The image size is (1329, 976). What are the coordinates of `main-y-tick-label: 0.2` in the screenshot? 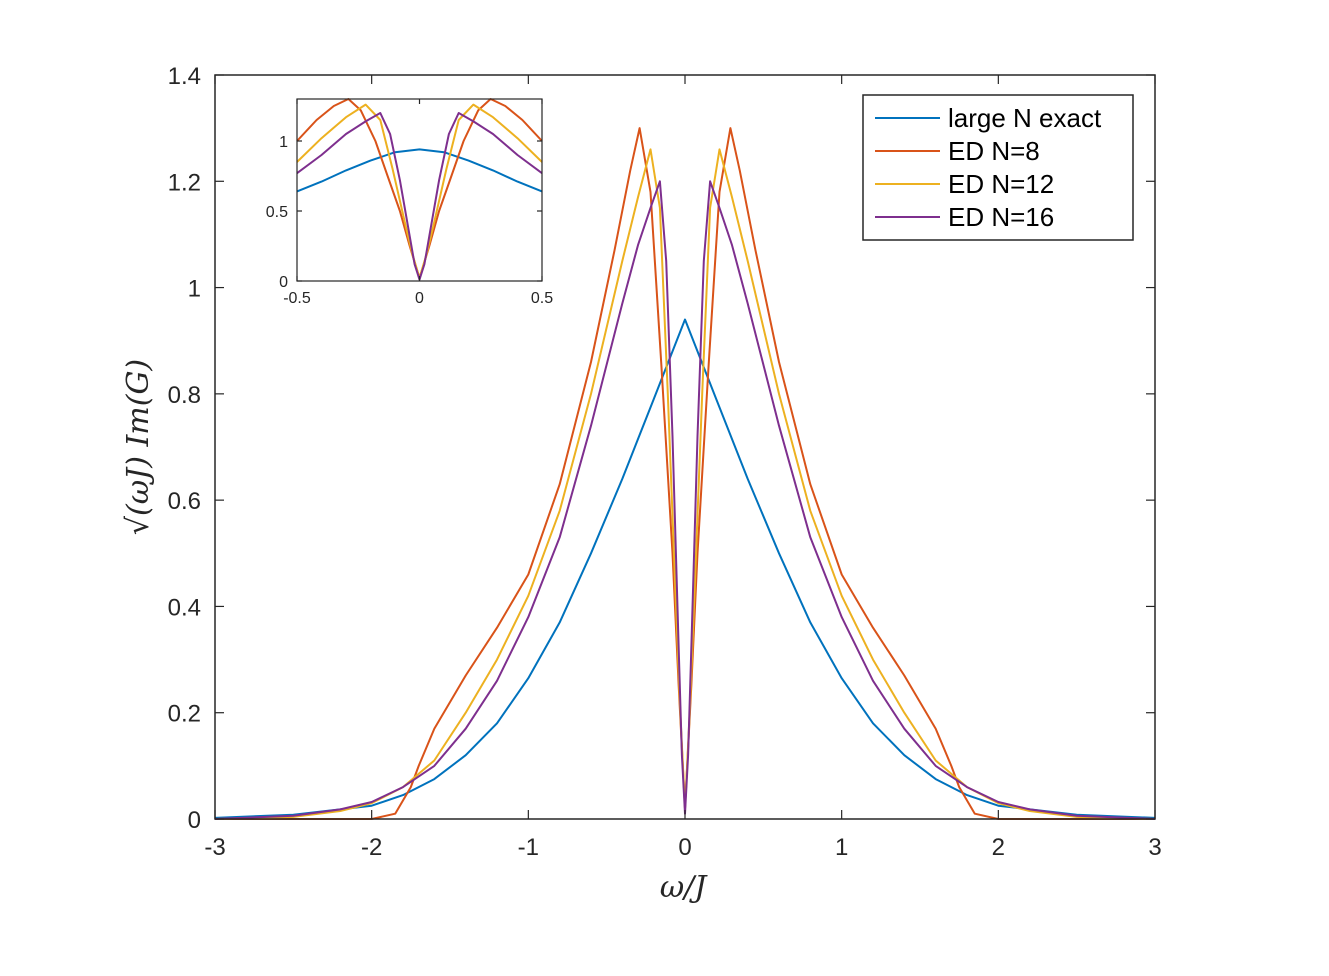 It's located at (184, 714).